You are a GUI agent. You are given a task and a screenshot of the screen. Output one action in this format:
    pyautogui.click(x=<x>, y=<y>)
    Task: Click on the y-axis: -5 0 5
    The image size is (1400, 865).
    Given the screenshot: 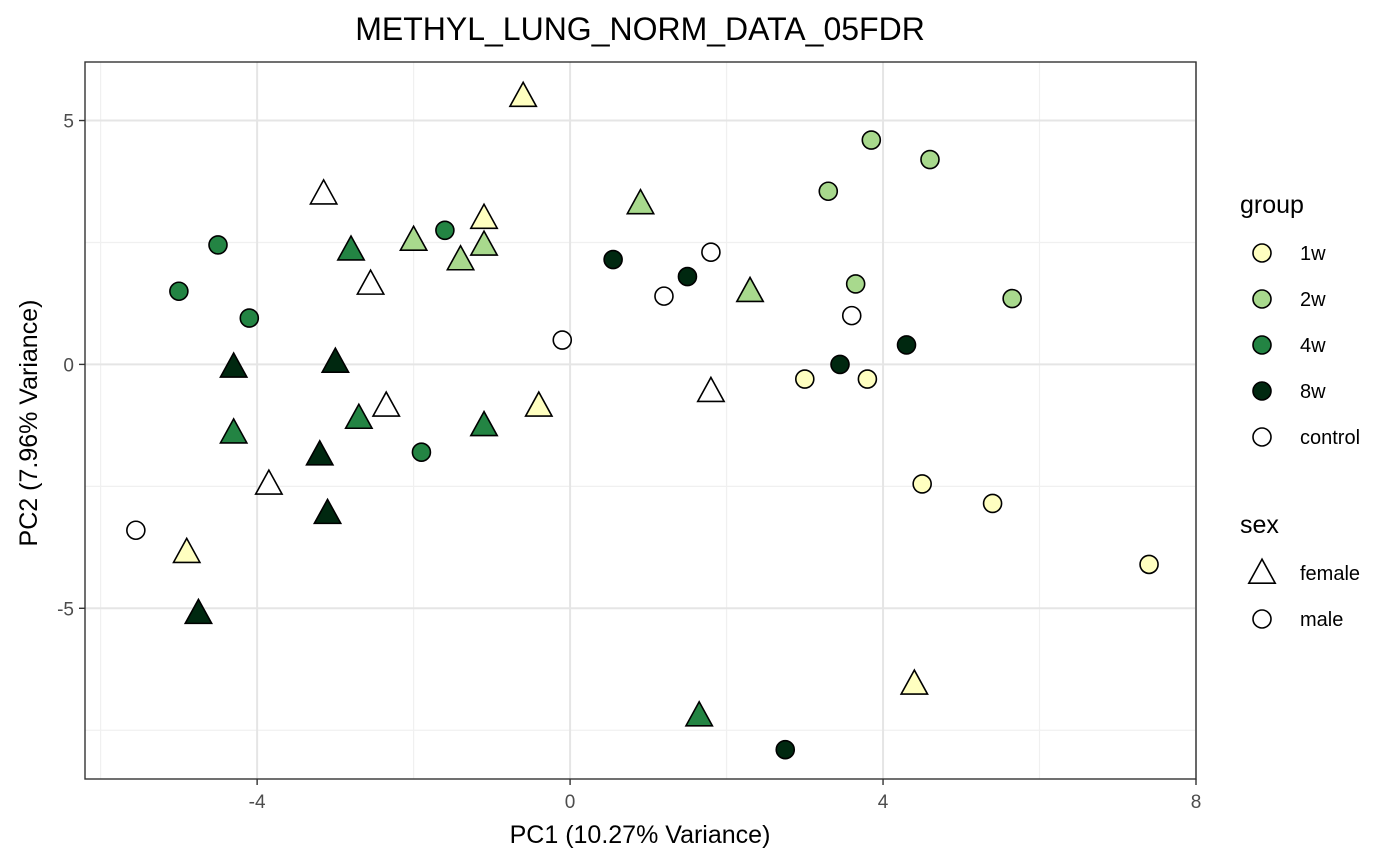 What is the action you would take?
    pyautogui.click(x=71, y=366)
    